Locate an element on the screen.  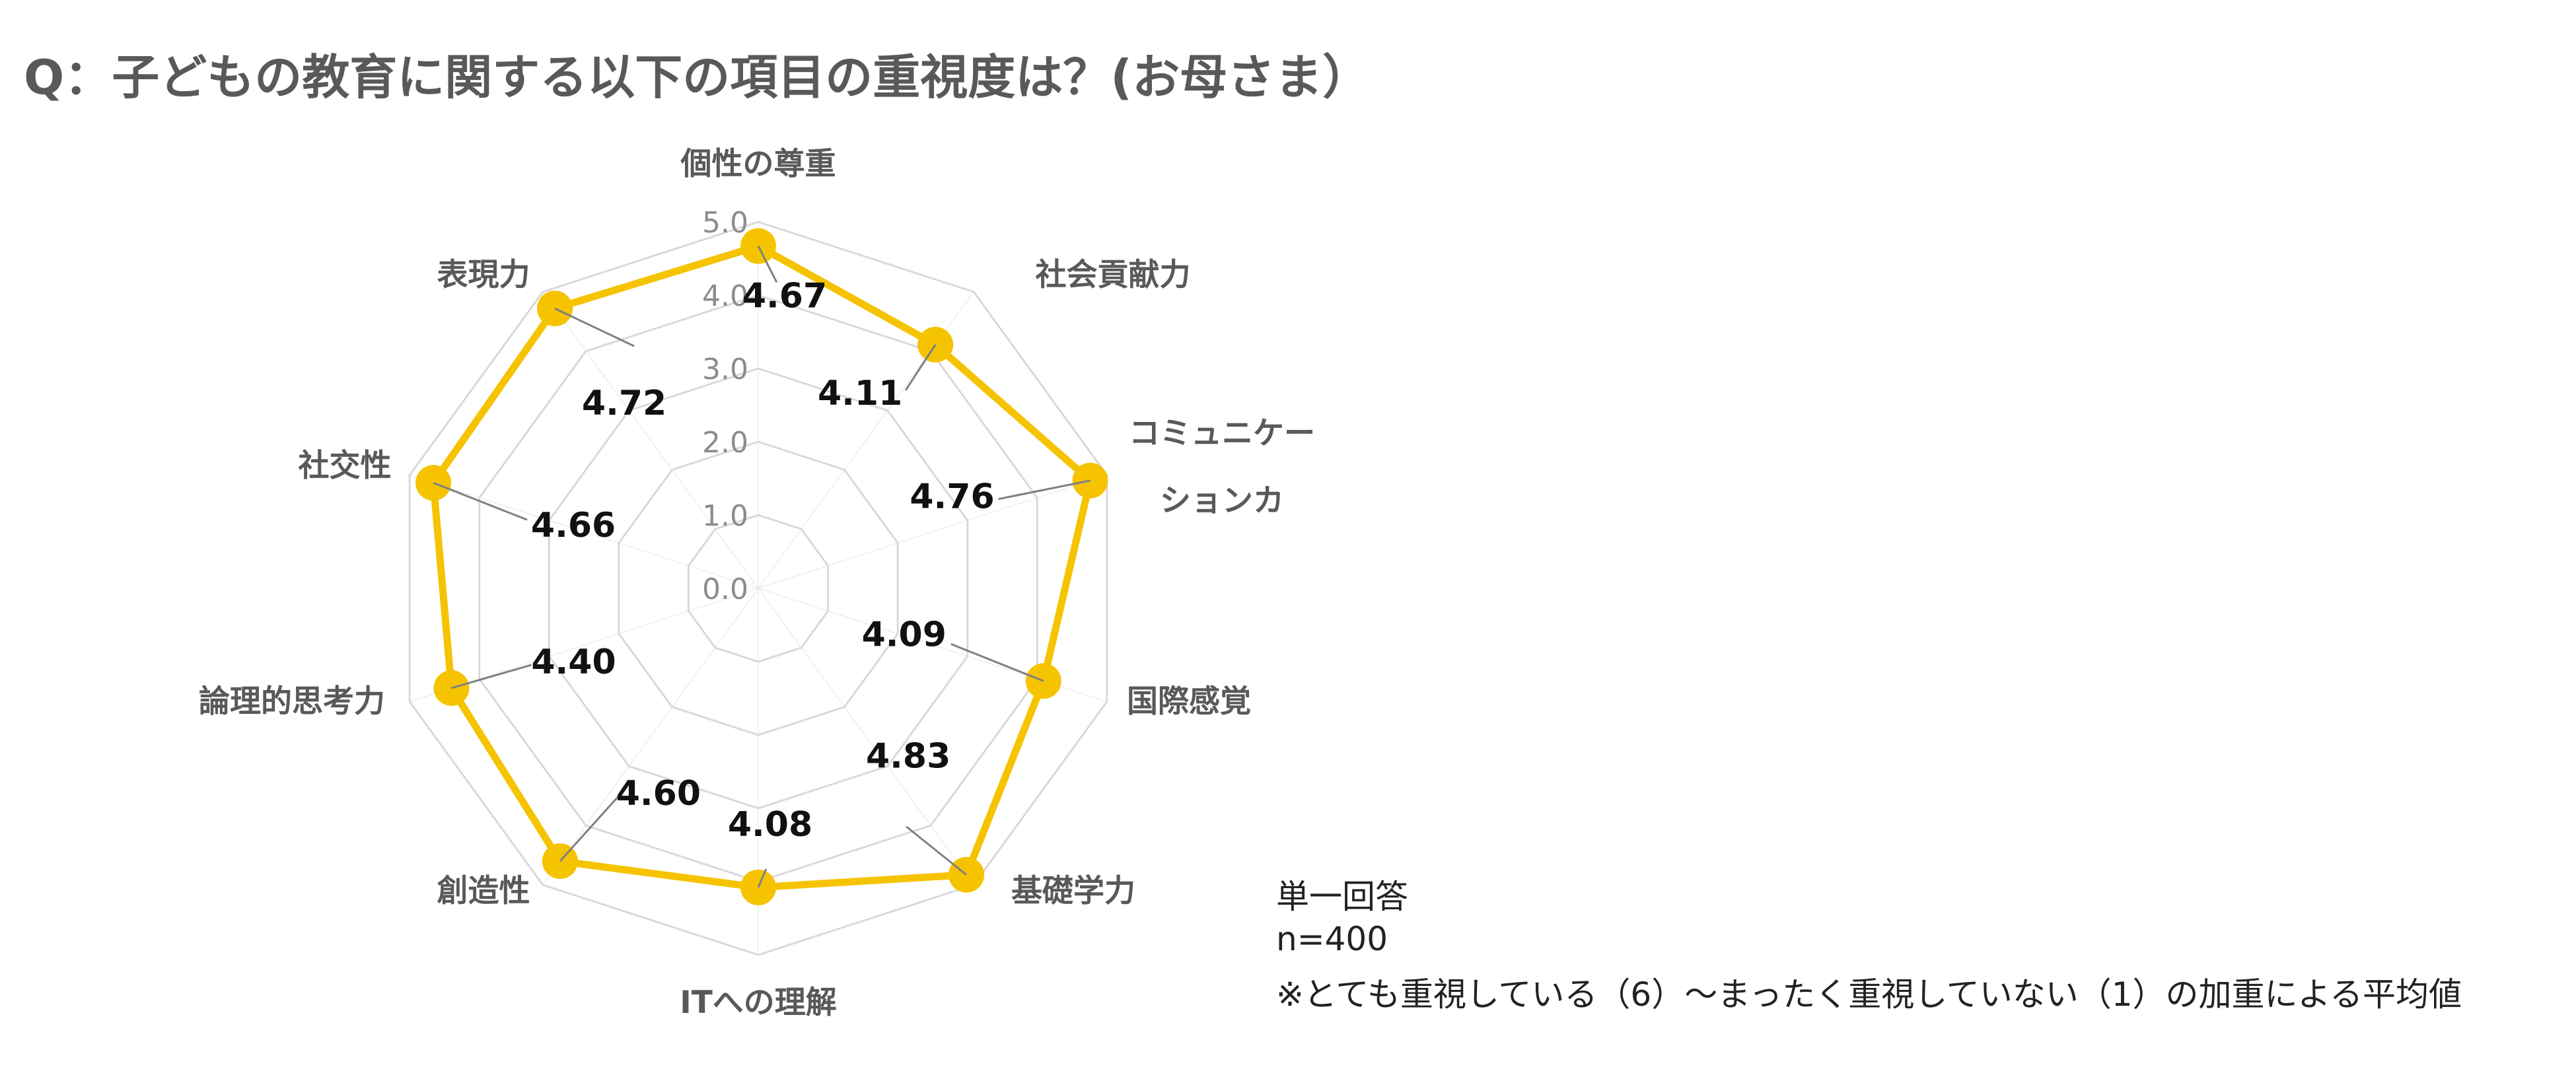
tick-label: 1.0 is located at coordinates (725, 516).